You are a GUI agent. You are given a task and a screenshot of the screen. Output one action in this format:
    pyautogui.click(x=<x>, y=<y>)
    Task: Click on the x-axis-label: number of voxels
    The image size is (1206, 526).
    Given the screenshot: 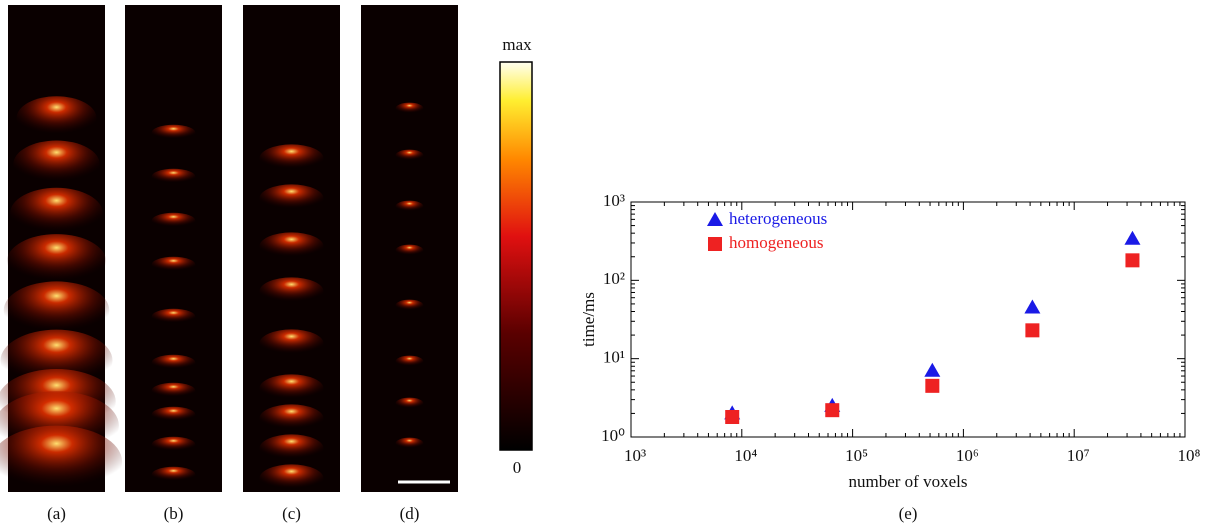 What is the action you would take?
    pyautogui.click(x=908, y=481)
    